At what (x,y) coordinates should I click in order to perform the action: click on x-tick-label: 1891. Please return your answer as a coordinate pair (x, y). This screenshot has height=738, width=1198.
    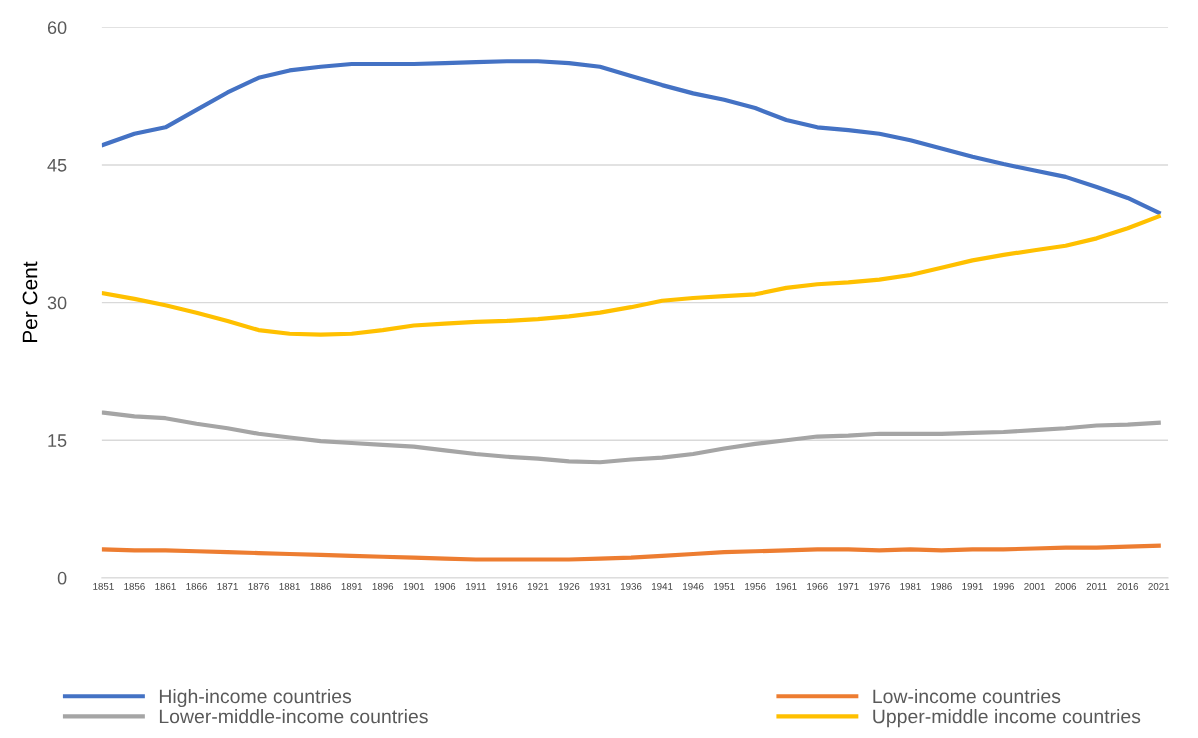
    Looking at the image, I should click on (352, 586).